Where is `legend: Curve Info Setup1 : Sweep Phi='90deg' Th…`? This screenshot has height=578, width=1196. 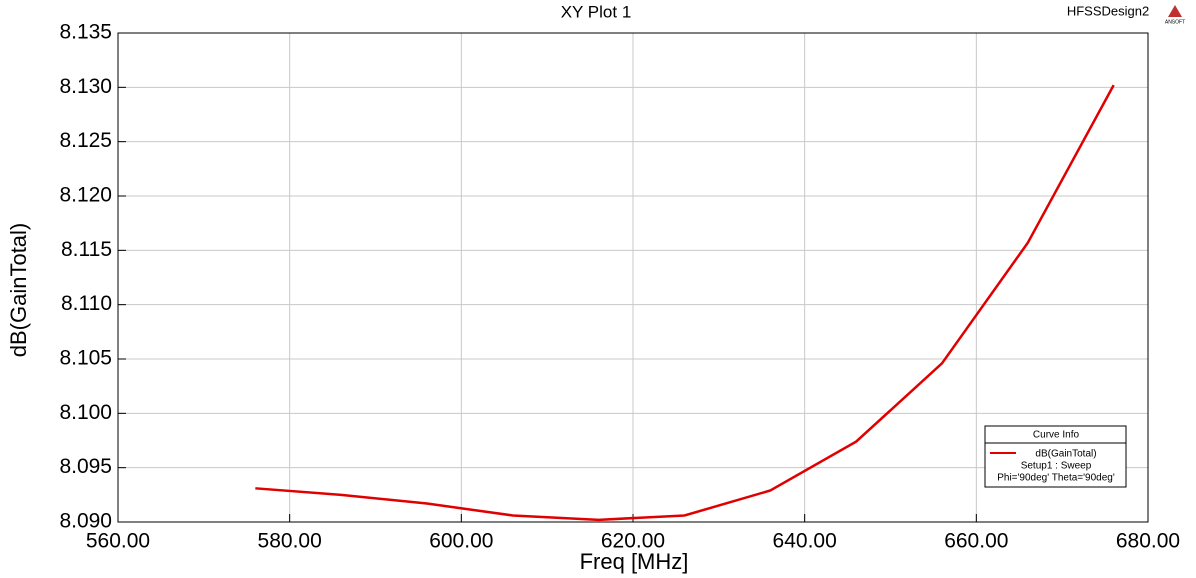
legend: Curve Info Setup1 : Sweep Phi='90deg' Th… is located at coordinates (1055, 456).